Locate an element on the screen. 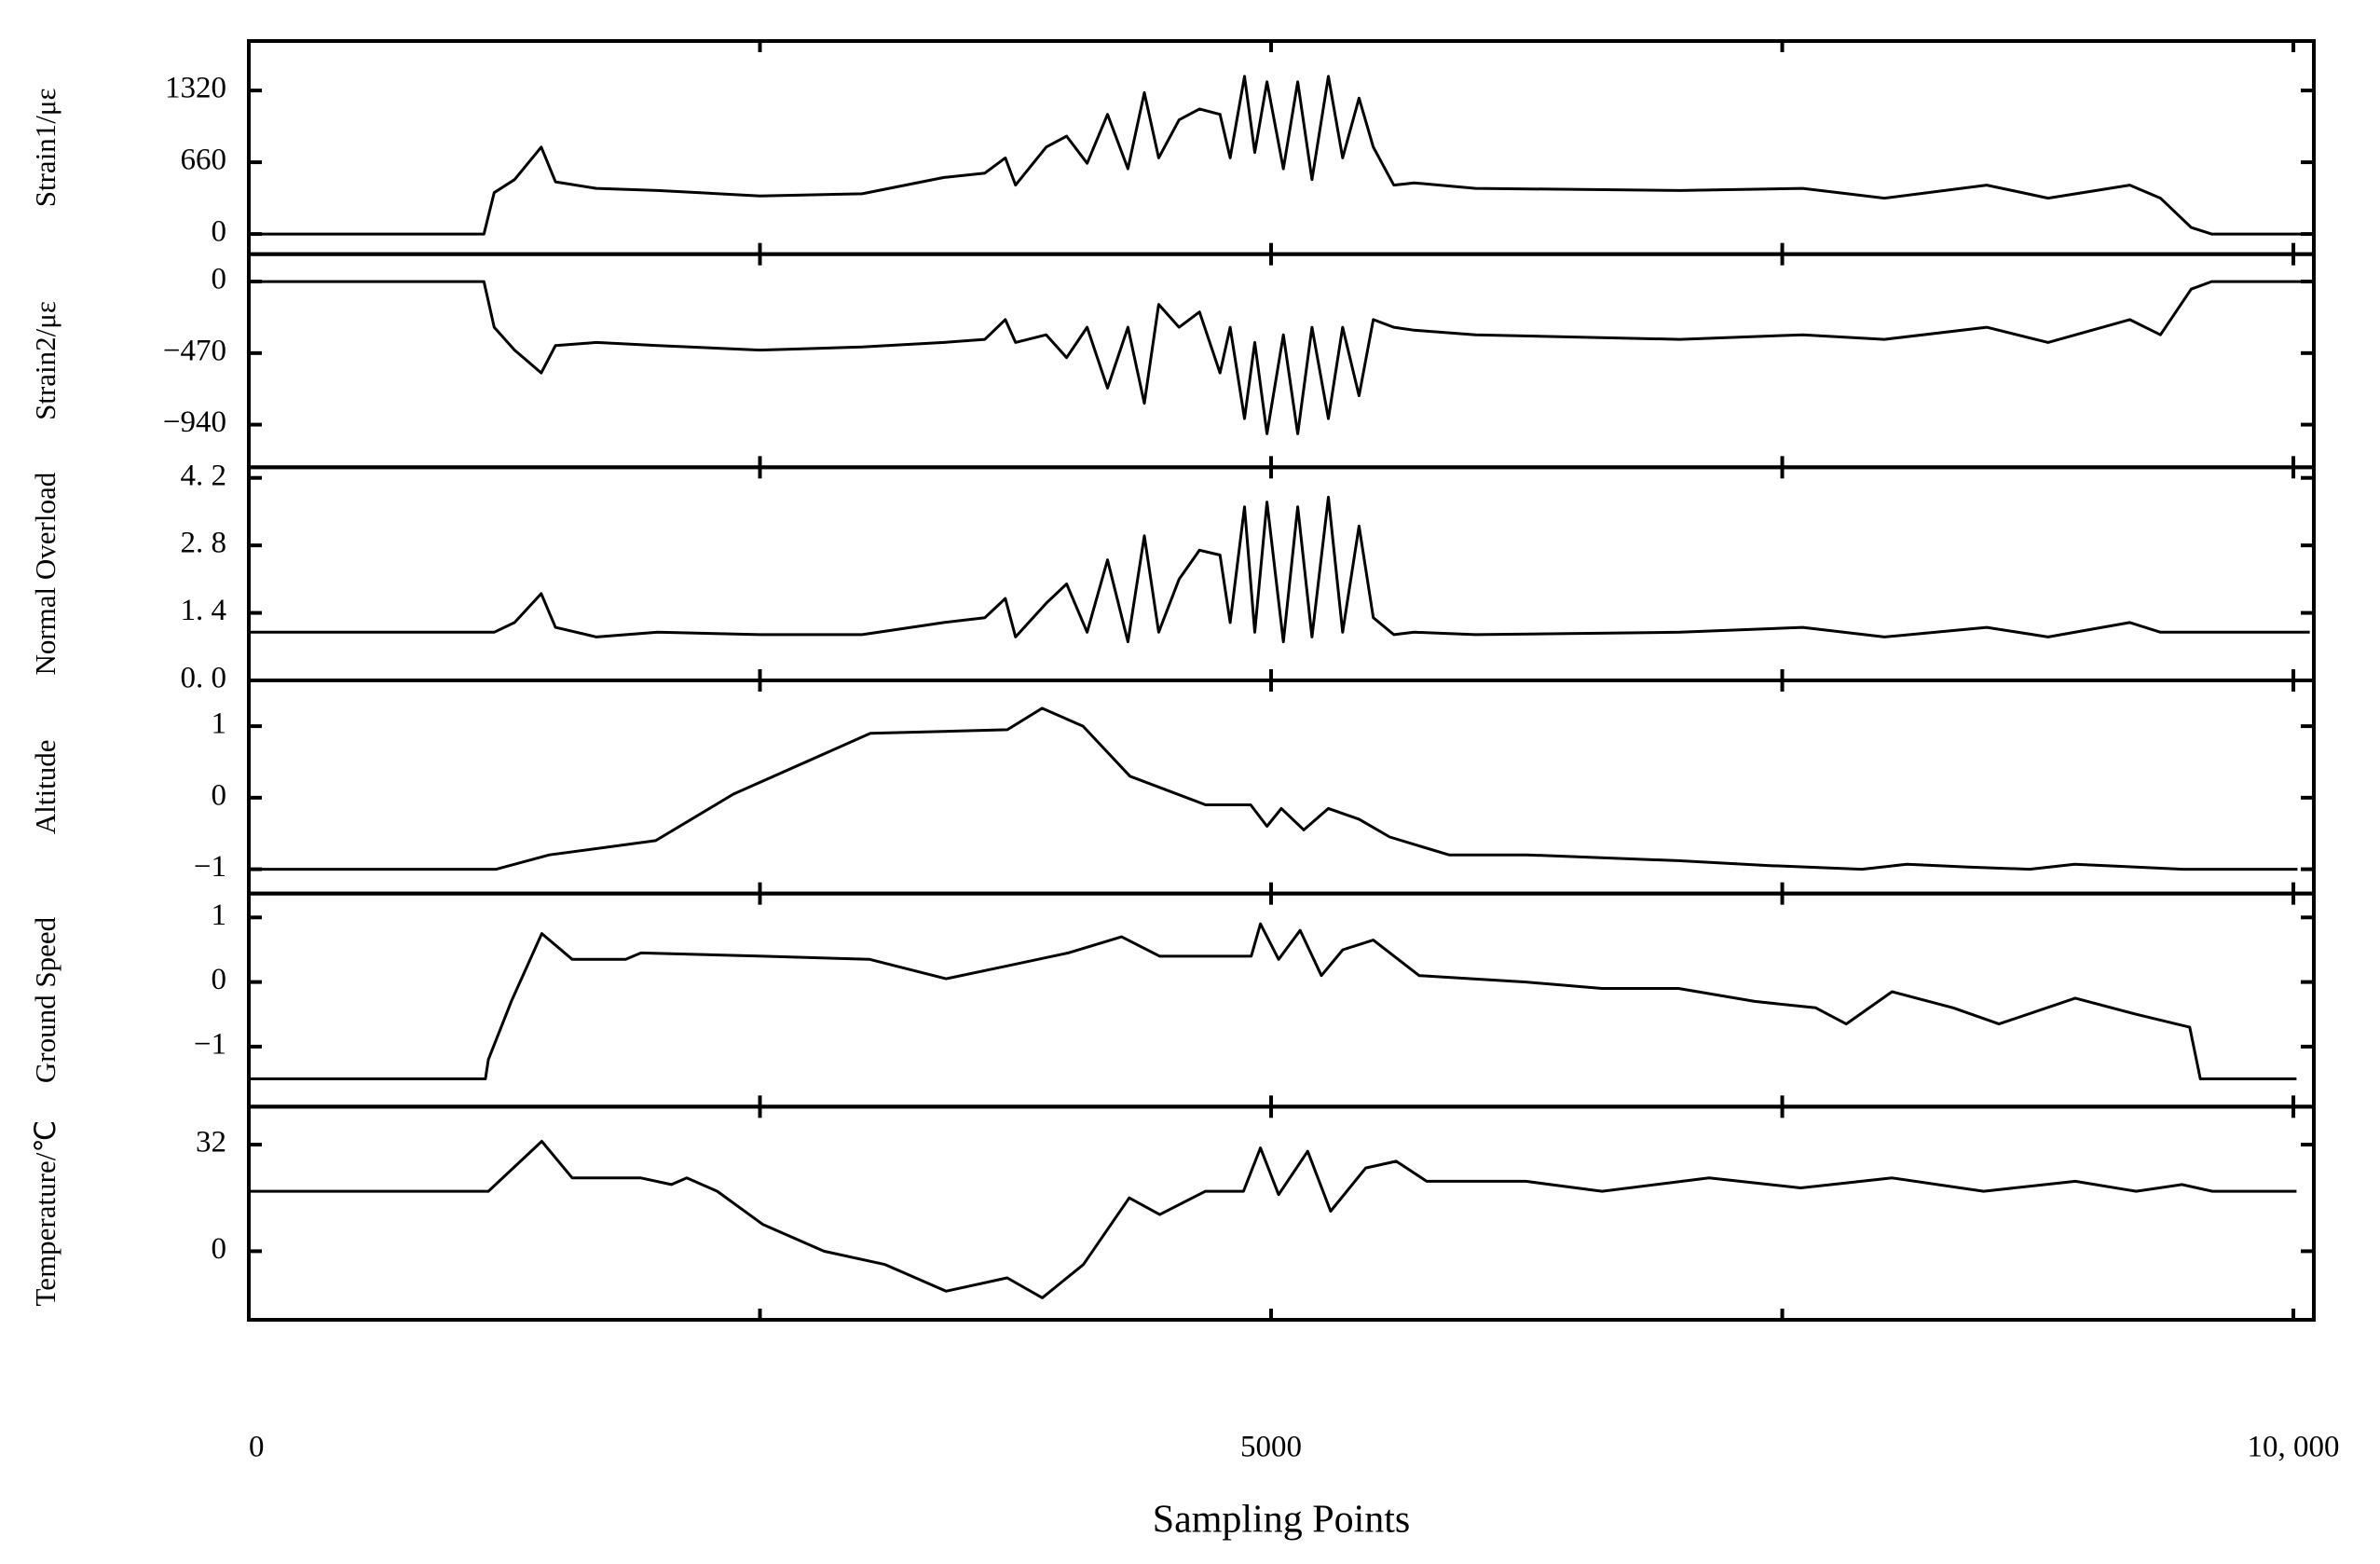 This screenshot has height=1564, width=2380. y-axis-label: Strain1/με is located at coordinates (45, 148).